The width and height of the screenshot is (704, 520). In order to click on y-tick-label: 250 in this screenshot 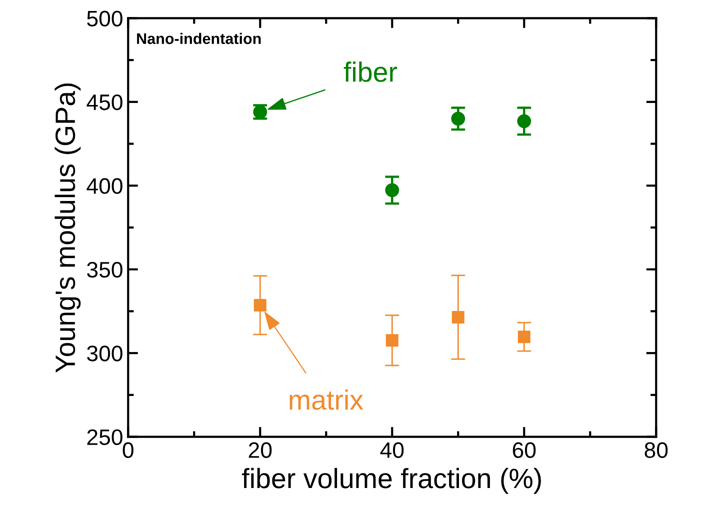, I will do `click(104, 437)`.